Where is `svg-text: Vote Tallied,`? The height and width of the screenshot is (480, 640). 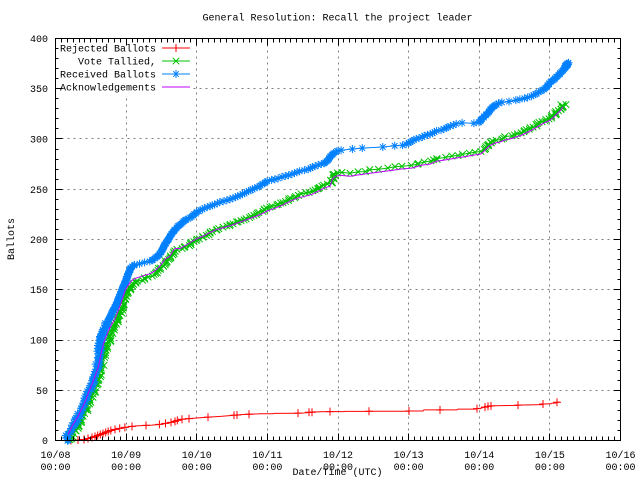
svg-text: Vote Tallied, is located at coordinates (117, 63).